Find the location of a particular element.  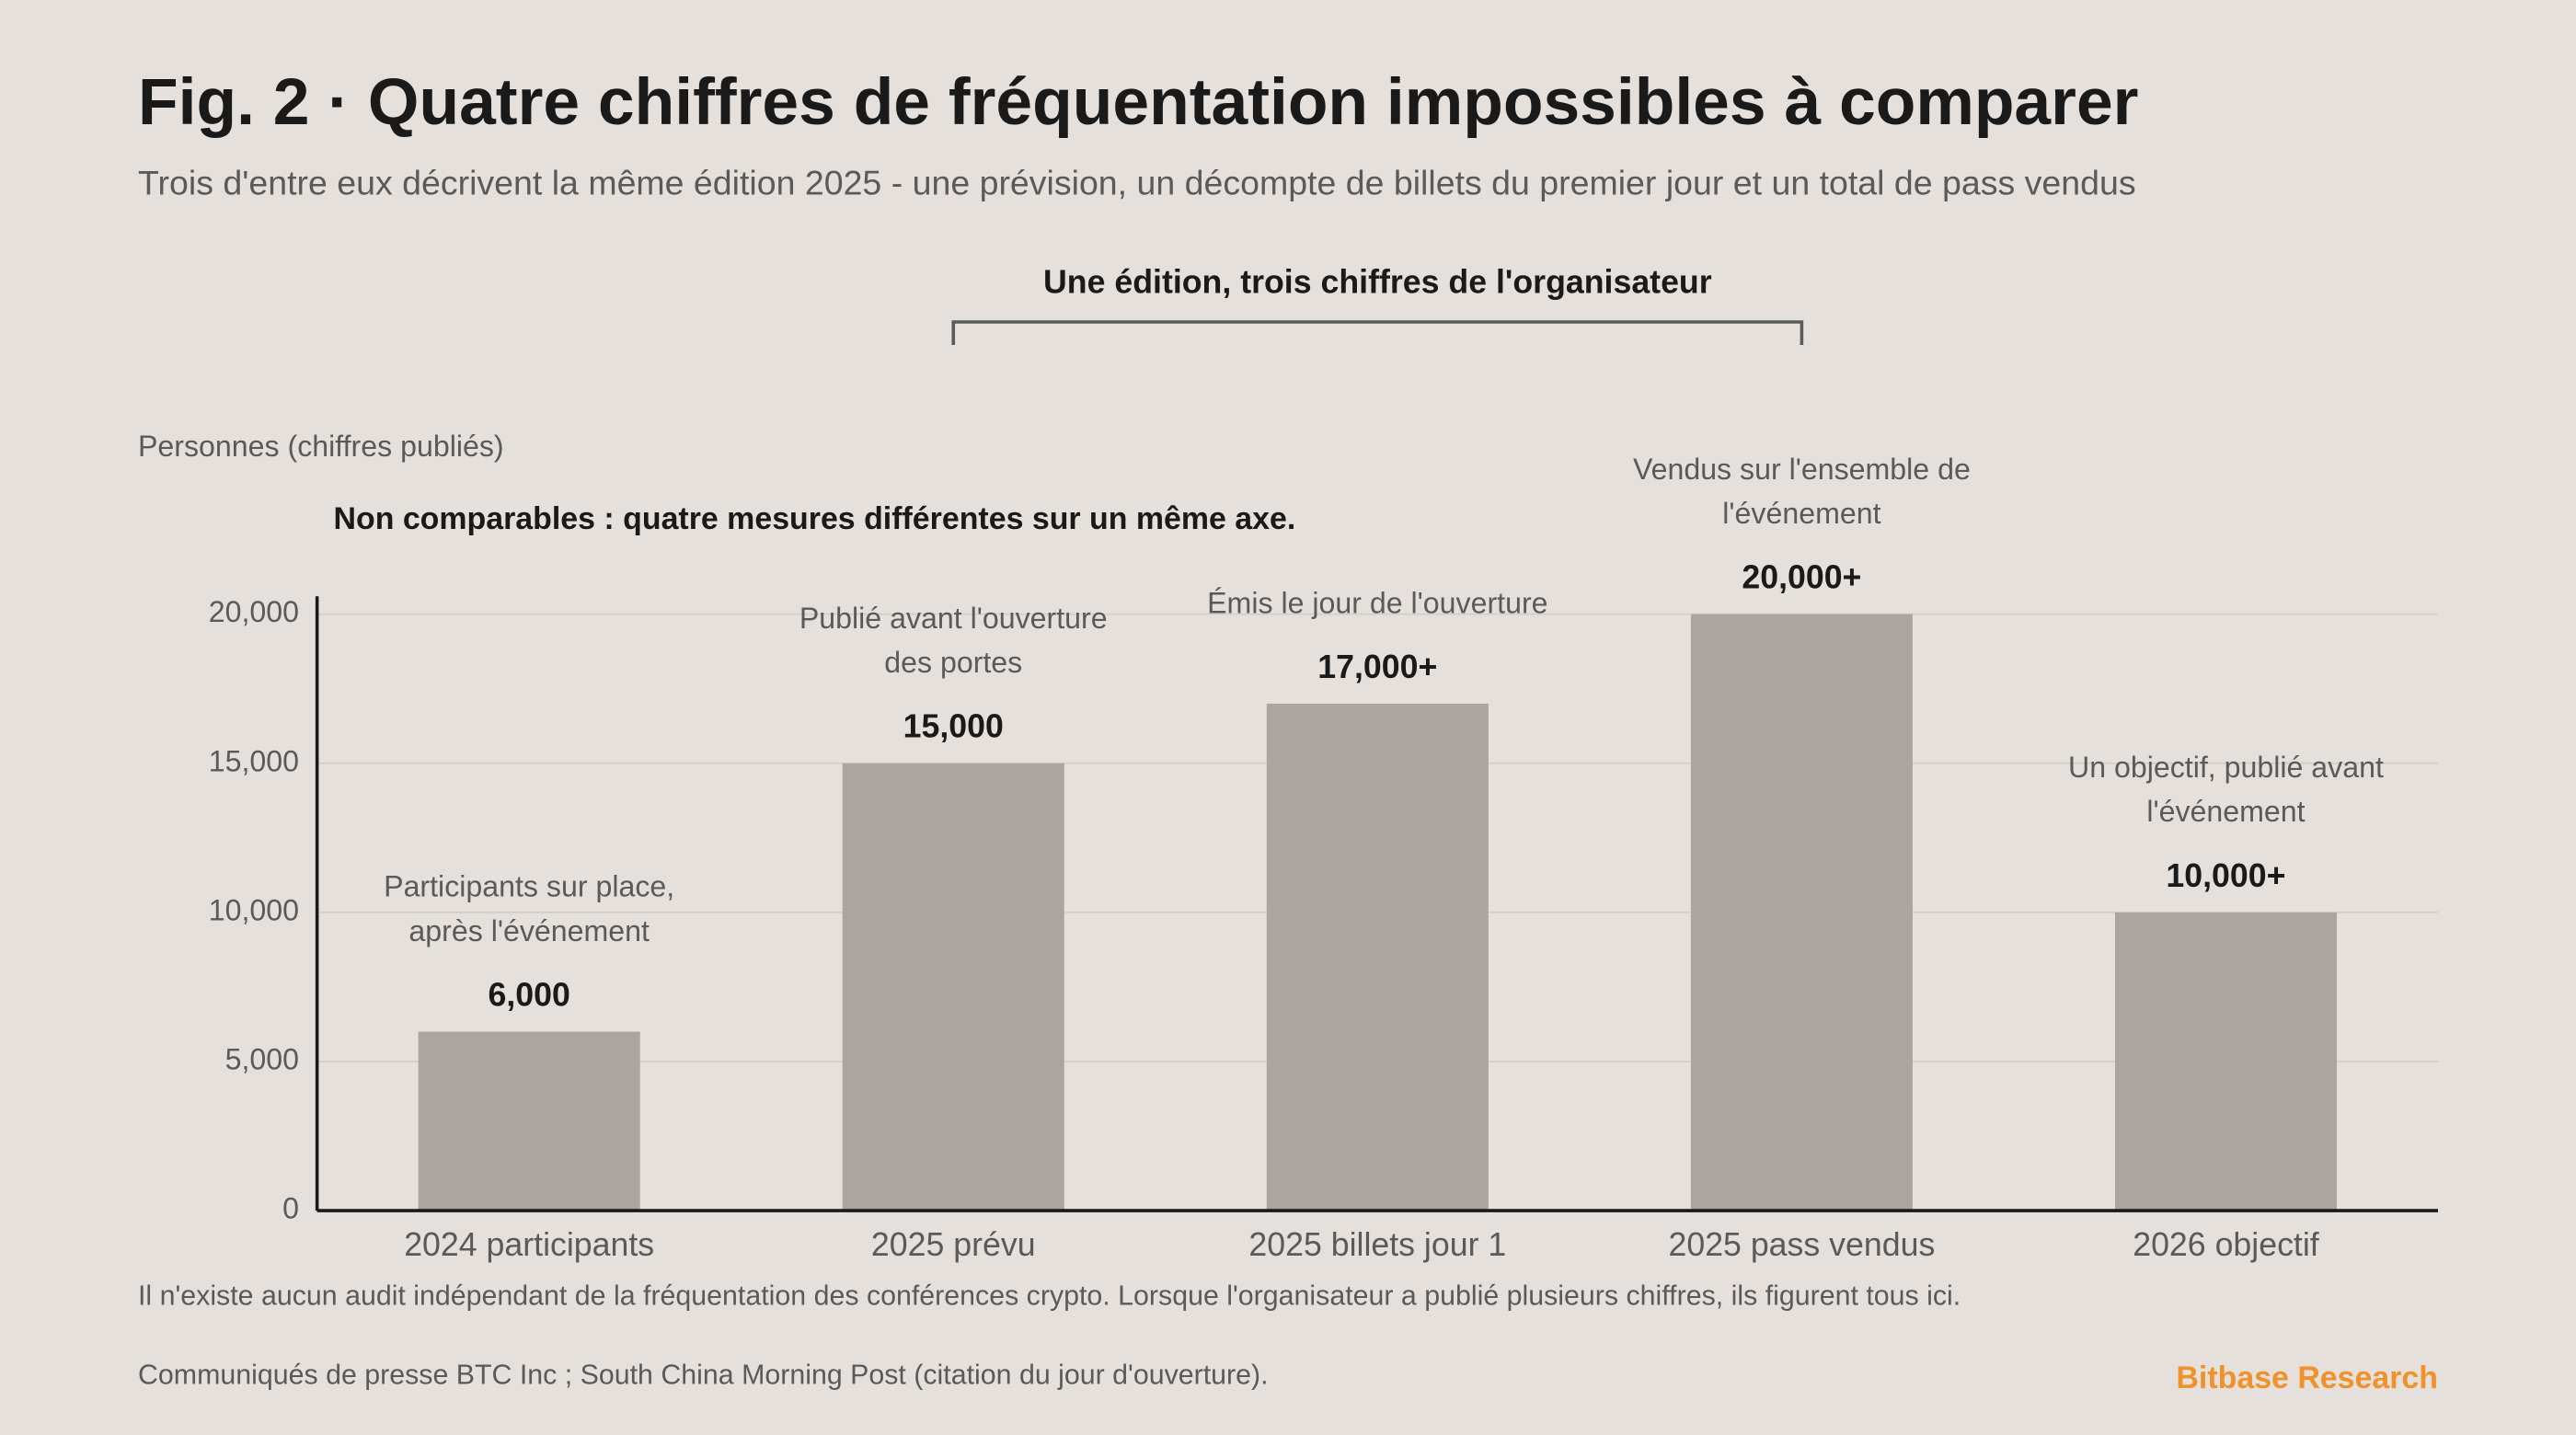

x-tick-label: 2025 prévu is located at coordinates (953, 1244).